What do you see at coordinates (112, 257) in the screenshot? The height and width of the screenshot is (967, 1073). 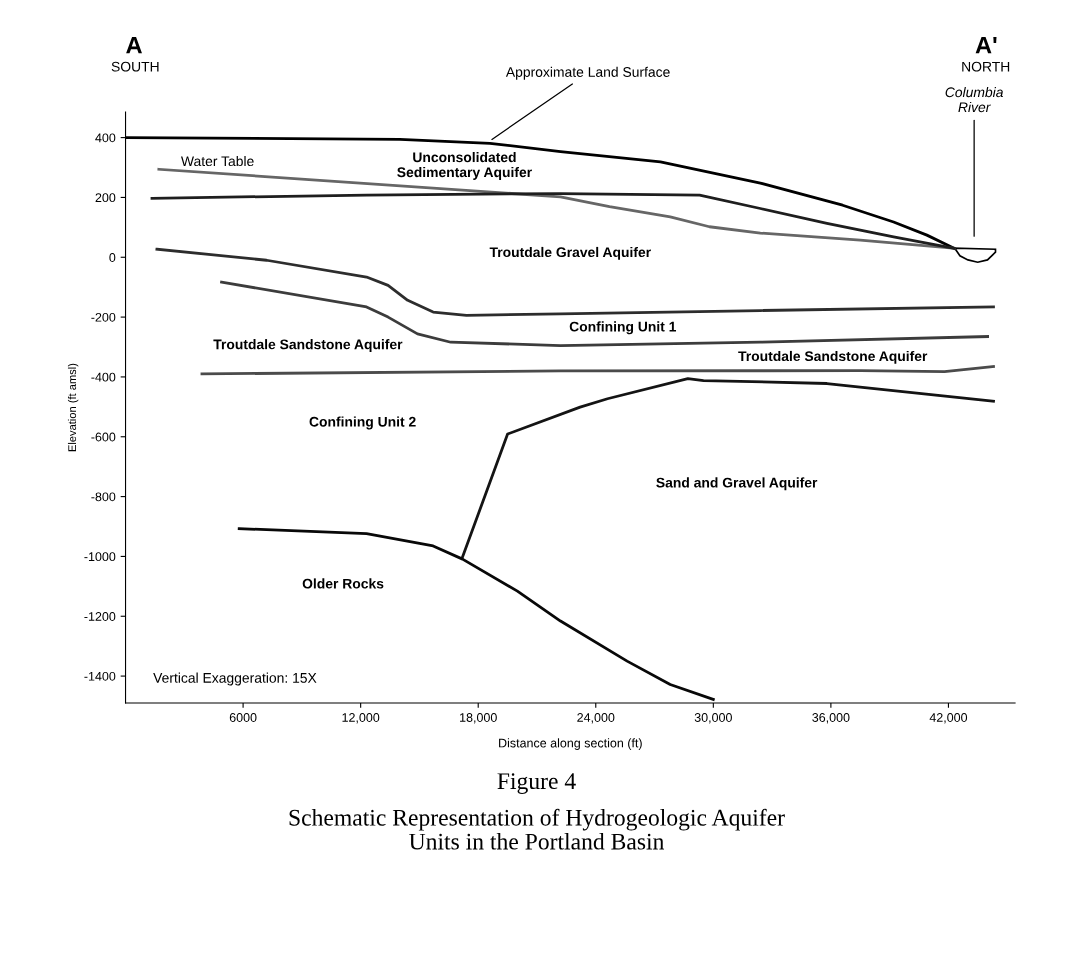 I see `y-tick-label: 0` at bounding box center [112, 257].